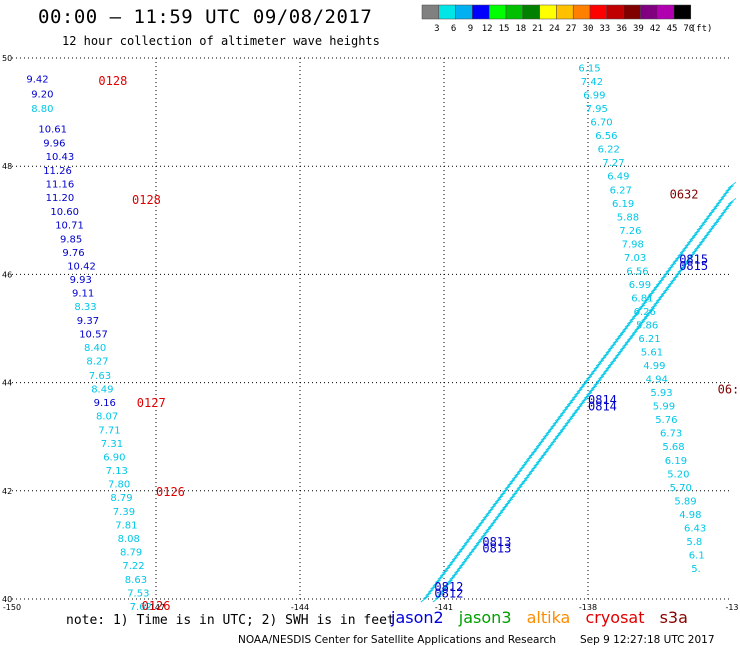 The image size is (740, 650). What do you see at coordinates (81, 267) in the screenshot?
I see `wave-height-label: 10.42` at bounding box center [81, 267].